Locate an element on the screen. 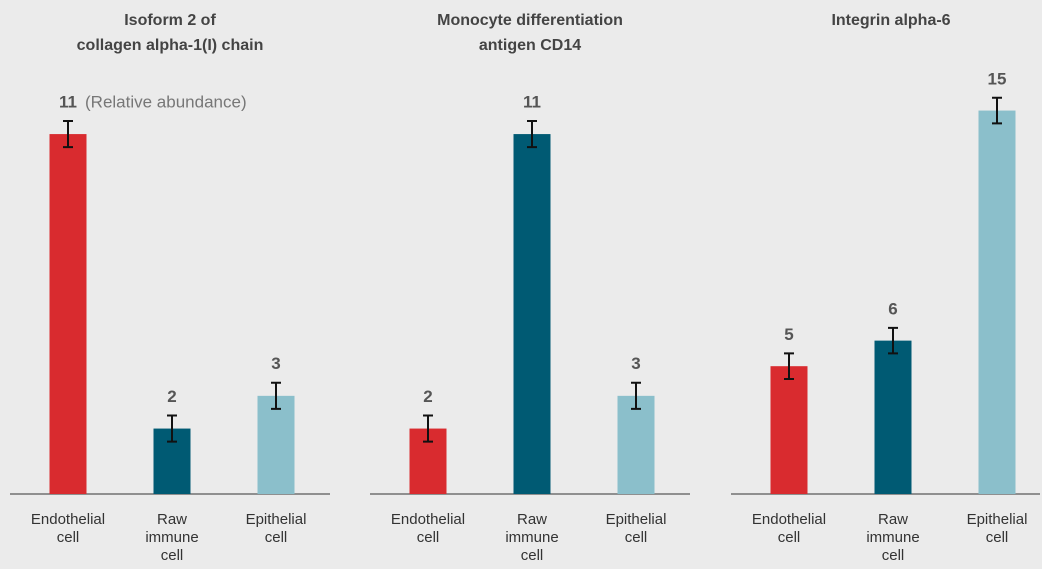 The width and height of the screenshot is (1042, 569). annotation: (Relative abundance) is located at coordinates (166, 101).